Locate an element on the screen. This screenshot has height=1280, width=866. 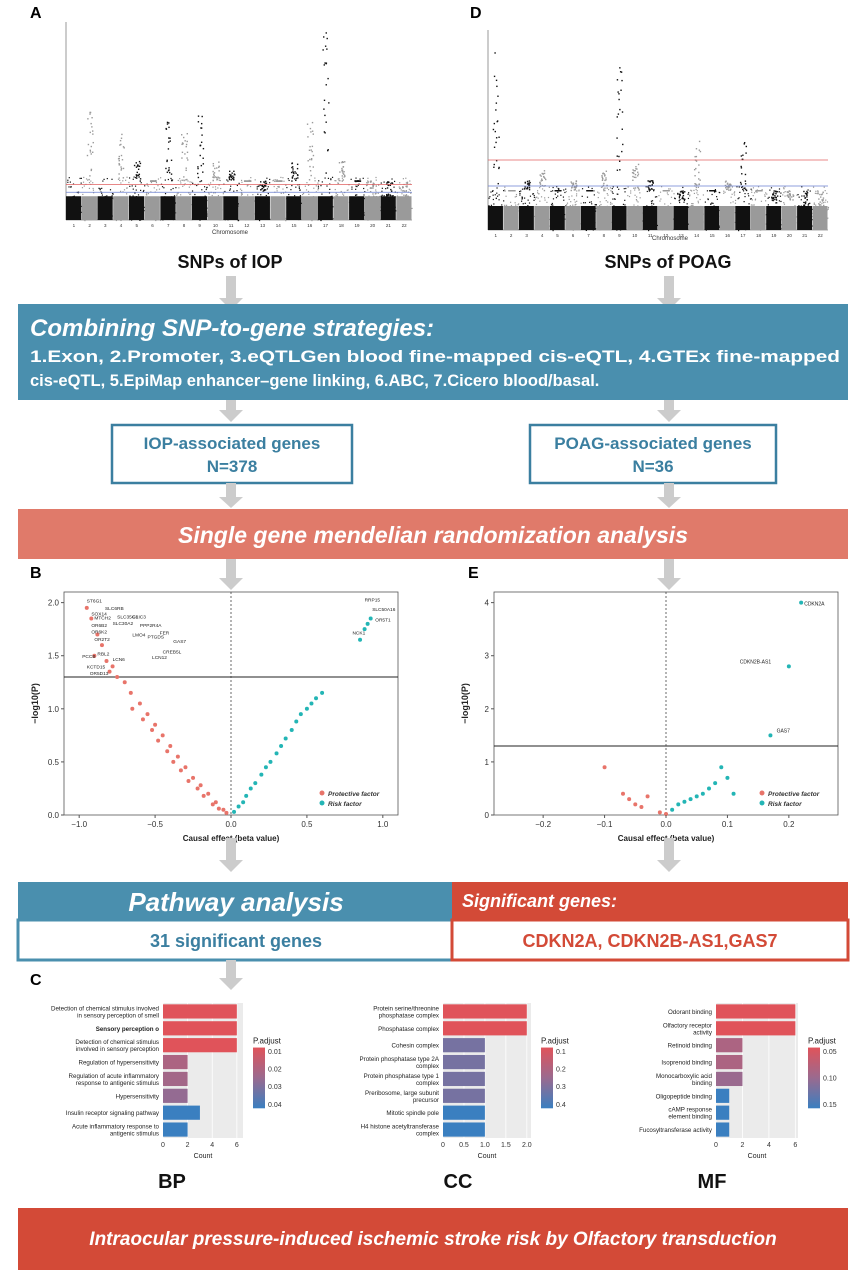
bottom-banner is located at coordinates (433, 1239).